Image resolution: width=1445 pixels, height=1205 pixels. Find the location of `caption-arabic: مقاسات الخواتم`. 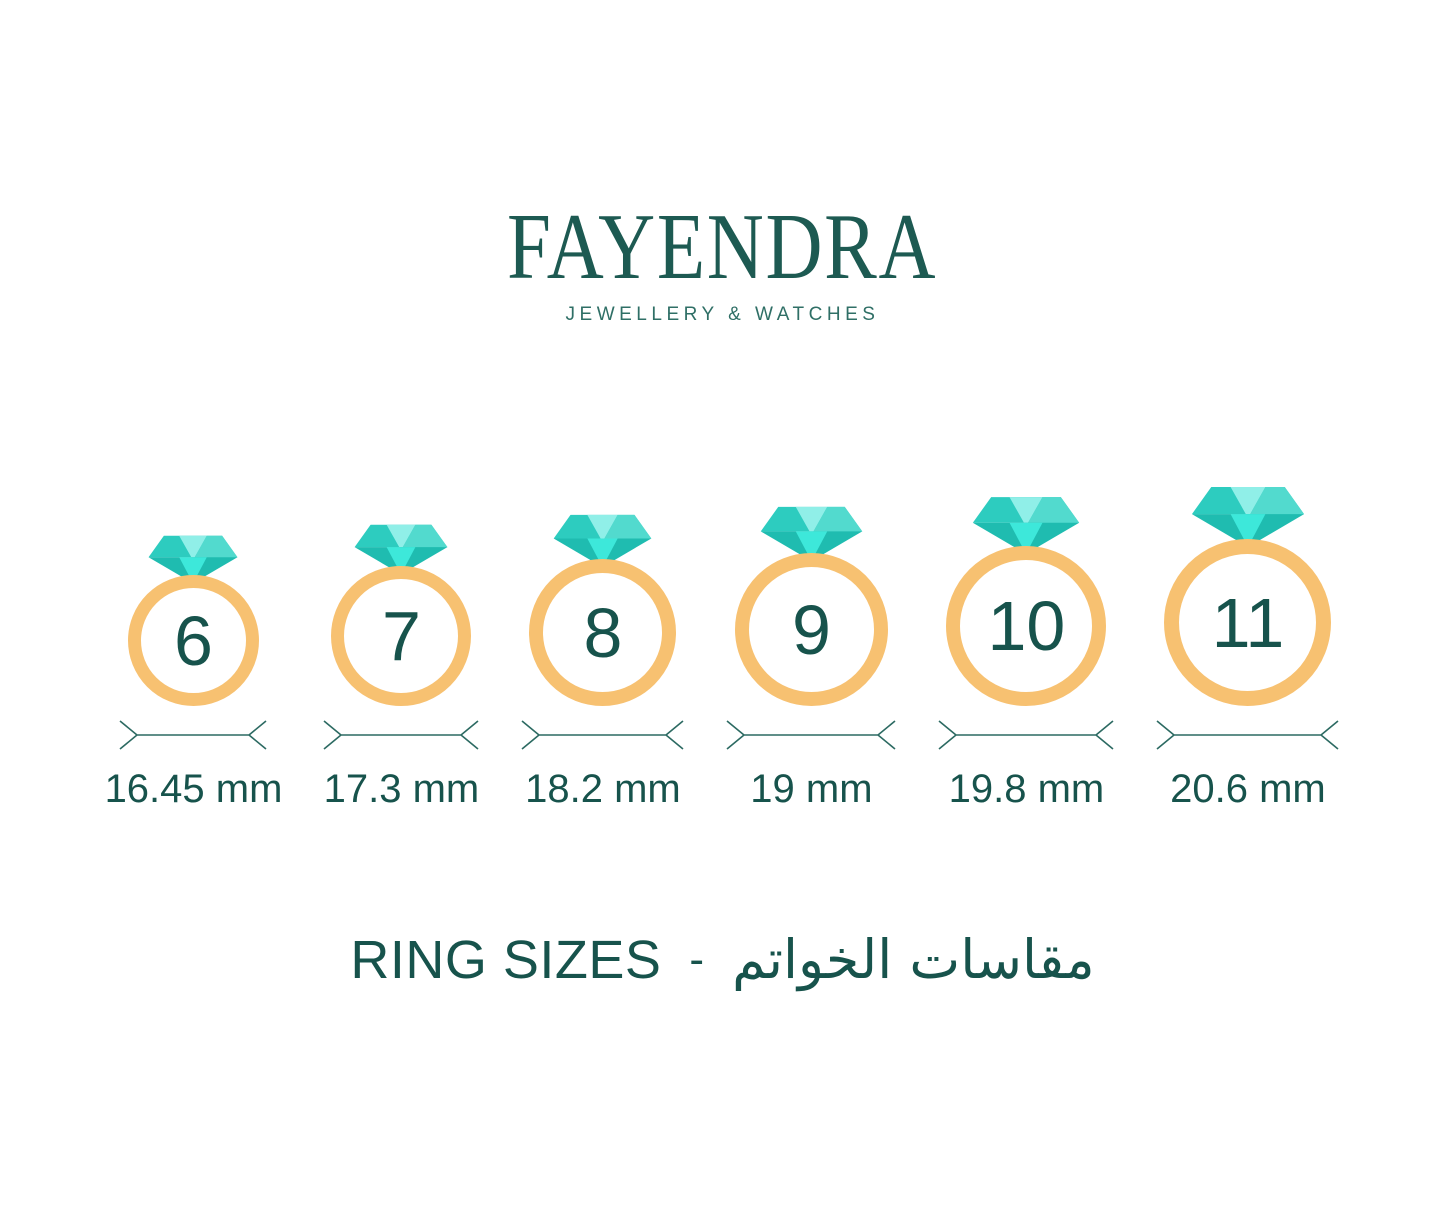

caption-arabic: مقاسات الخواتم is located at coordinates (913, 959).